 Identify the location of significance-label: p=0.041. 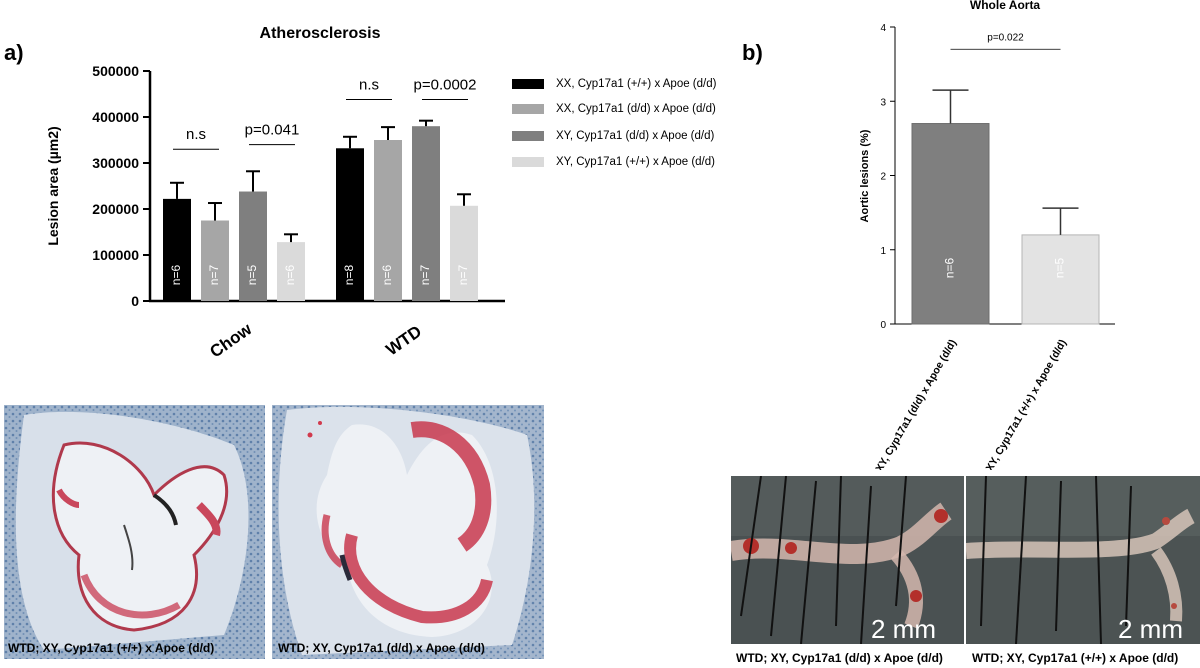
(272, 130).